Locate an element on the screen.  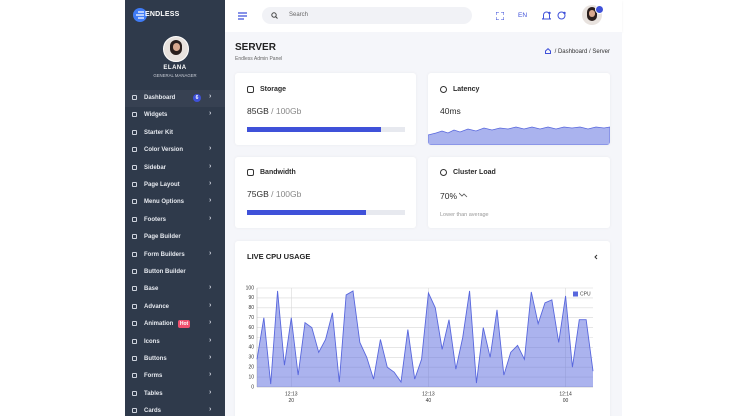
notification-button is located at coordinates (546, 16).